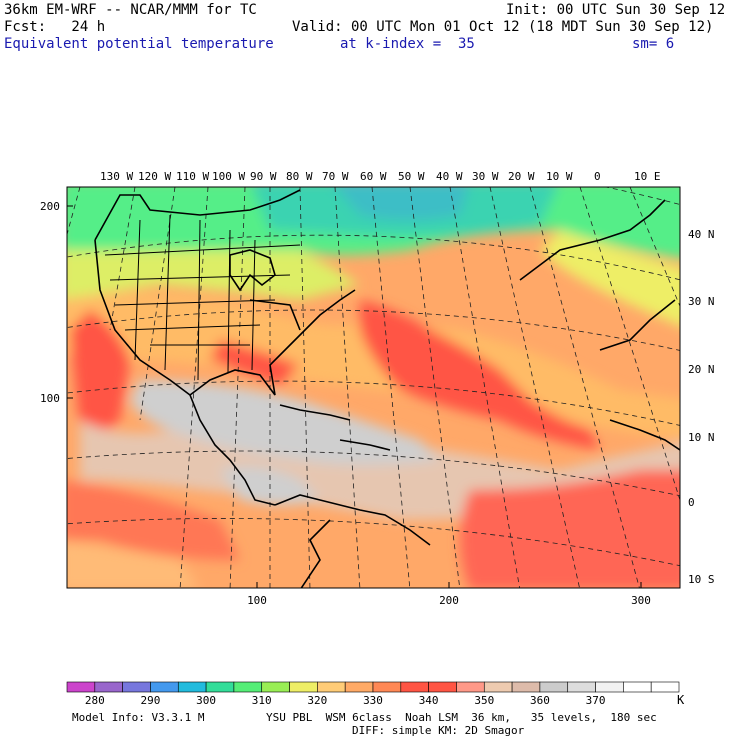  I want to click on colorbar-tick-label: 290, so click(151, 700).